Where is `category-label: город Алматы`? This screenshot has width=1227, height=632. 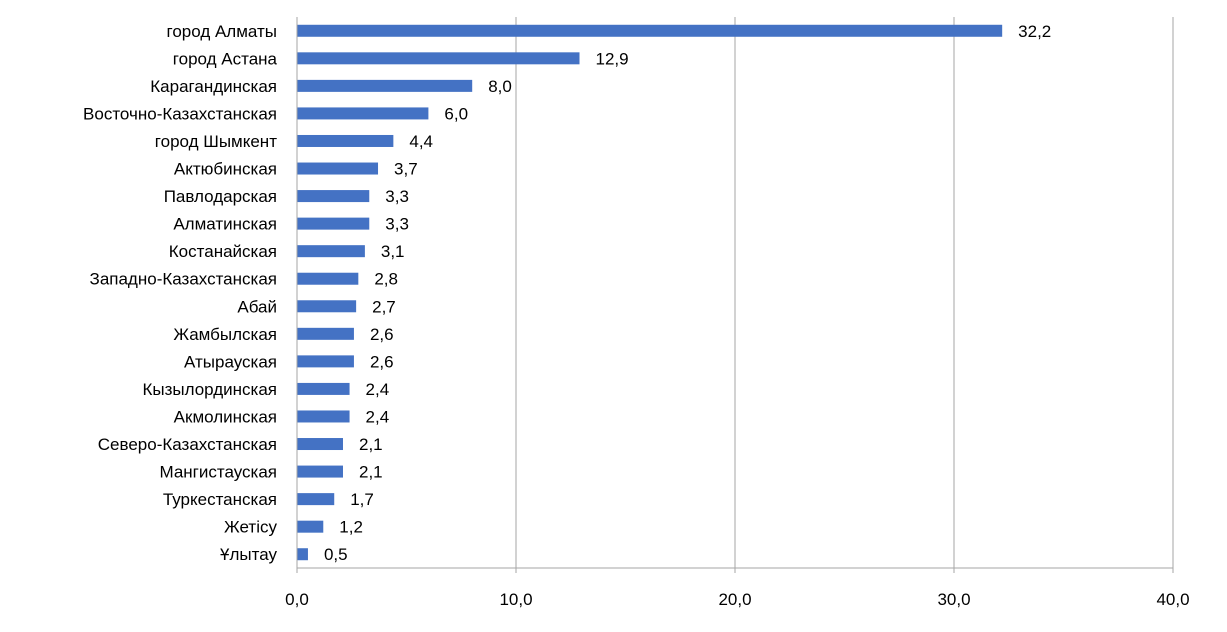
category-label: город Алматы is located at coordinates (222, 31).